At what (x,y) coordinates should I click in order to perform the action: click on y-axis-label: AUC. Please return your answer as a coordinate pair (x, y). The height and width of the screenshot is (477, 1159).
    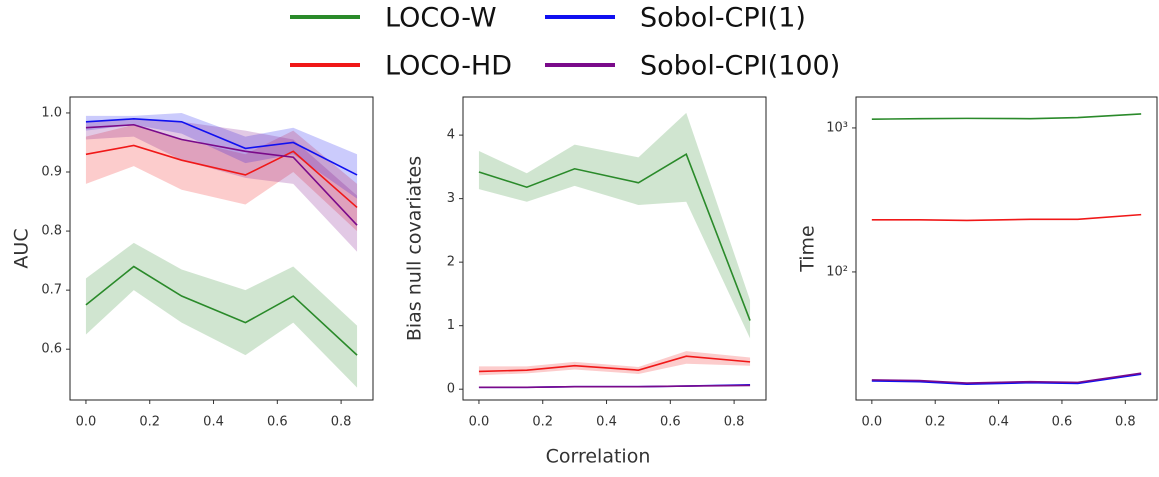
    Looking at the image, I should click on (22, 248).